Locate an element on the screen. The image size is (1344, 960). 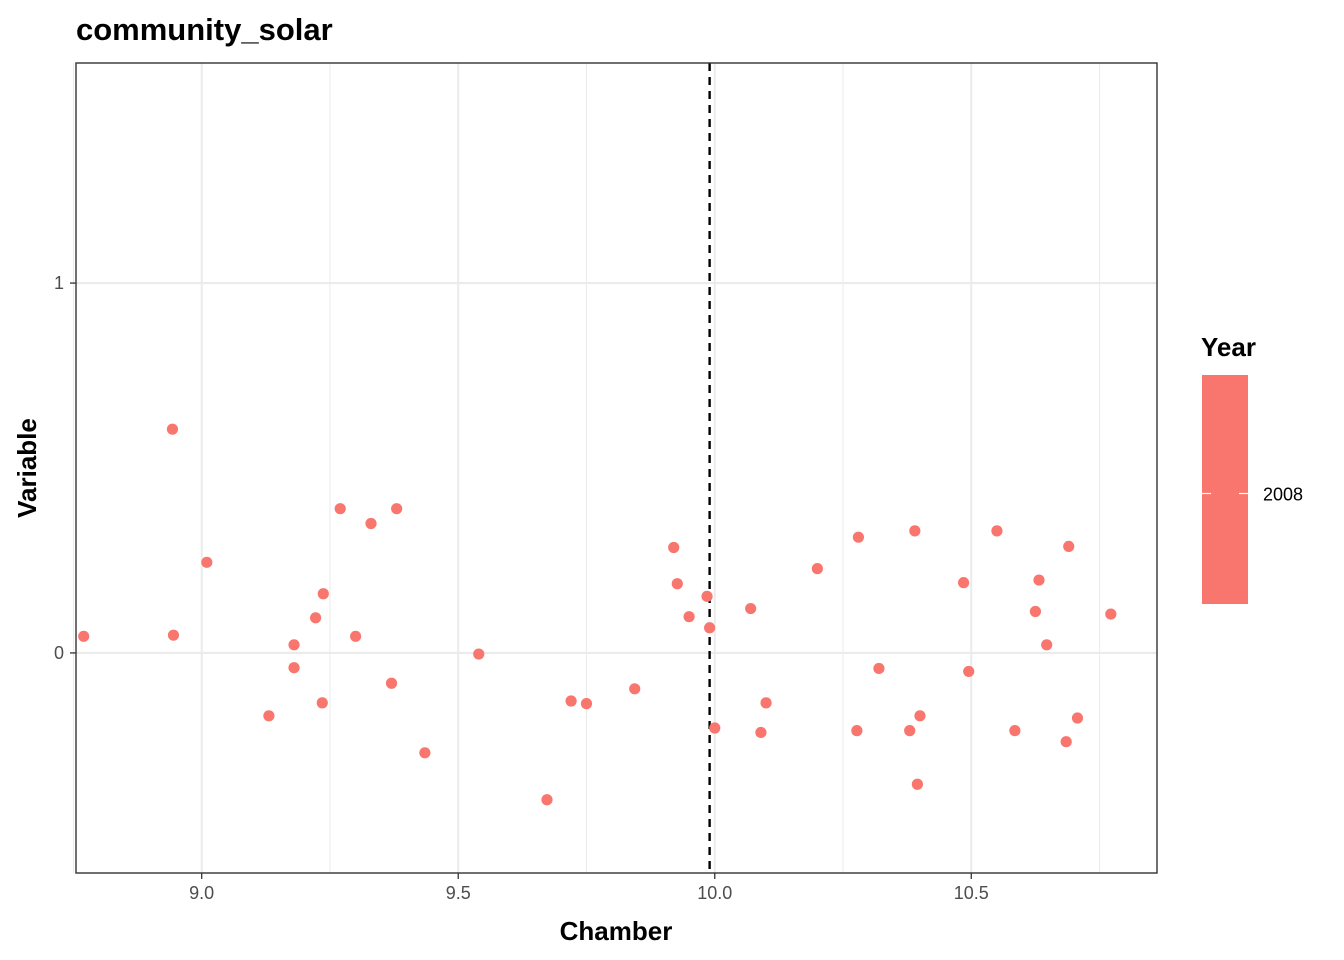
legend-colorbar is located at coordinates (1225, 489).